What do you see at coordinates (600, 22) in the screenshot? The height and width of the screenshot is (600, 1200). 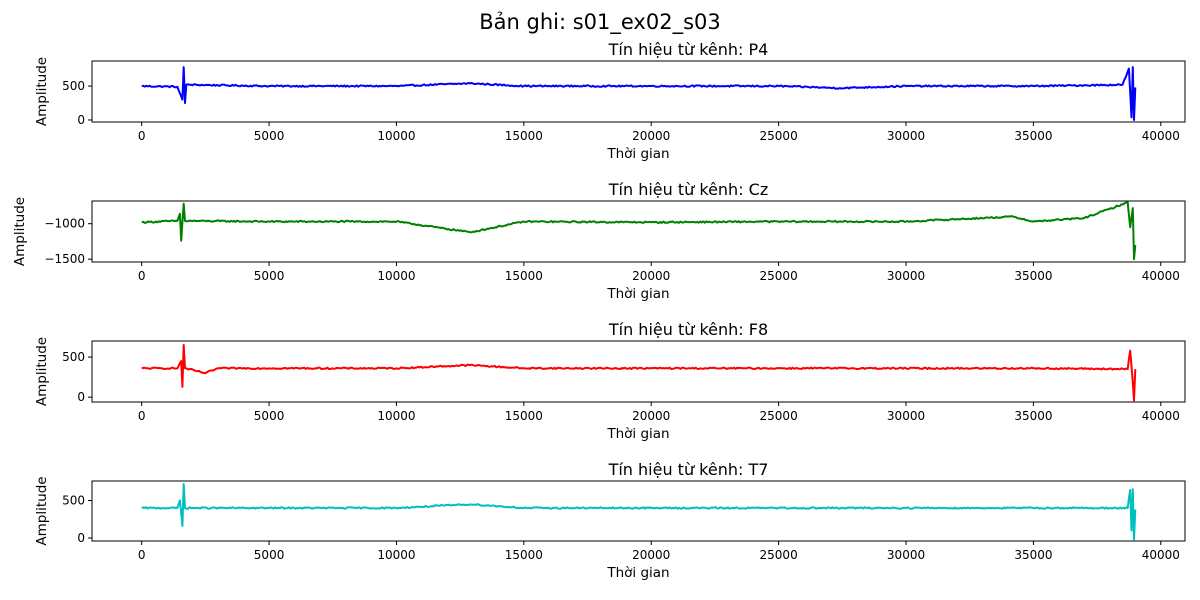 I see `figure-suptitle: Bản ghi: s01_ex02_s03` at bounding box center [600, 22].